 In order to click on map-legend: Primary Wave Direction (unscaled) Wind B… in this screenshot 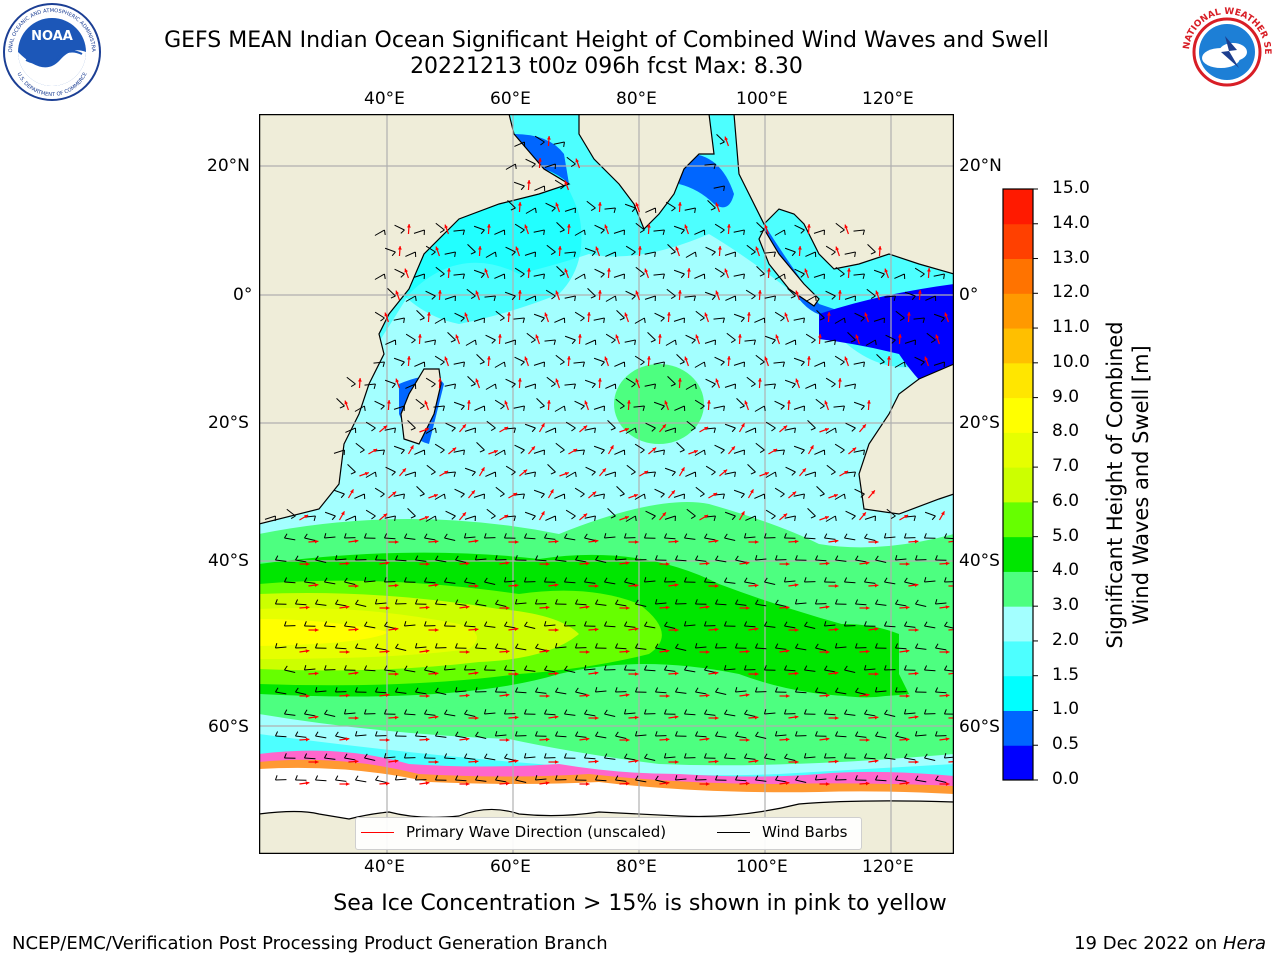, I will do `click(608, 833)`.